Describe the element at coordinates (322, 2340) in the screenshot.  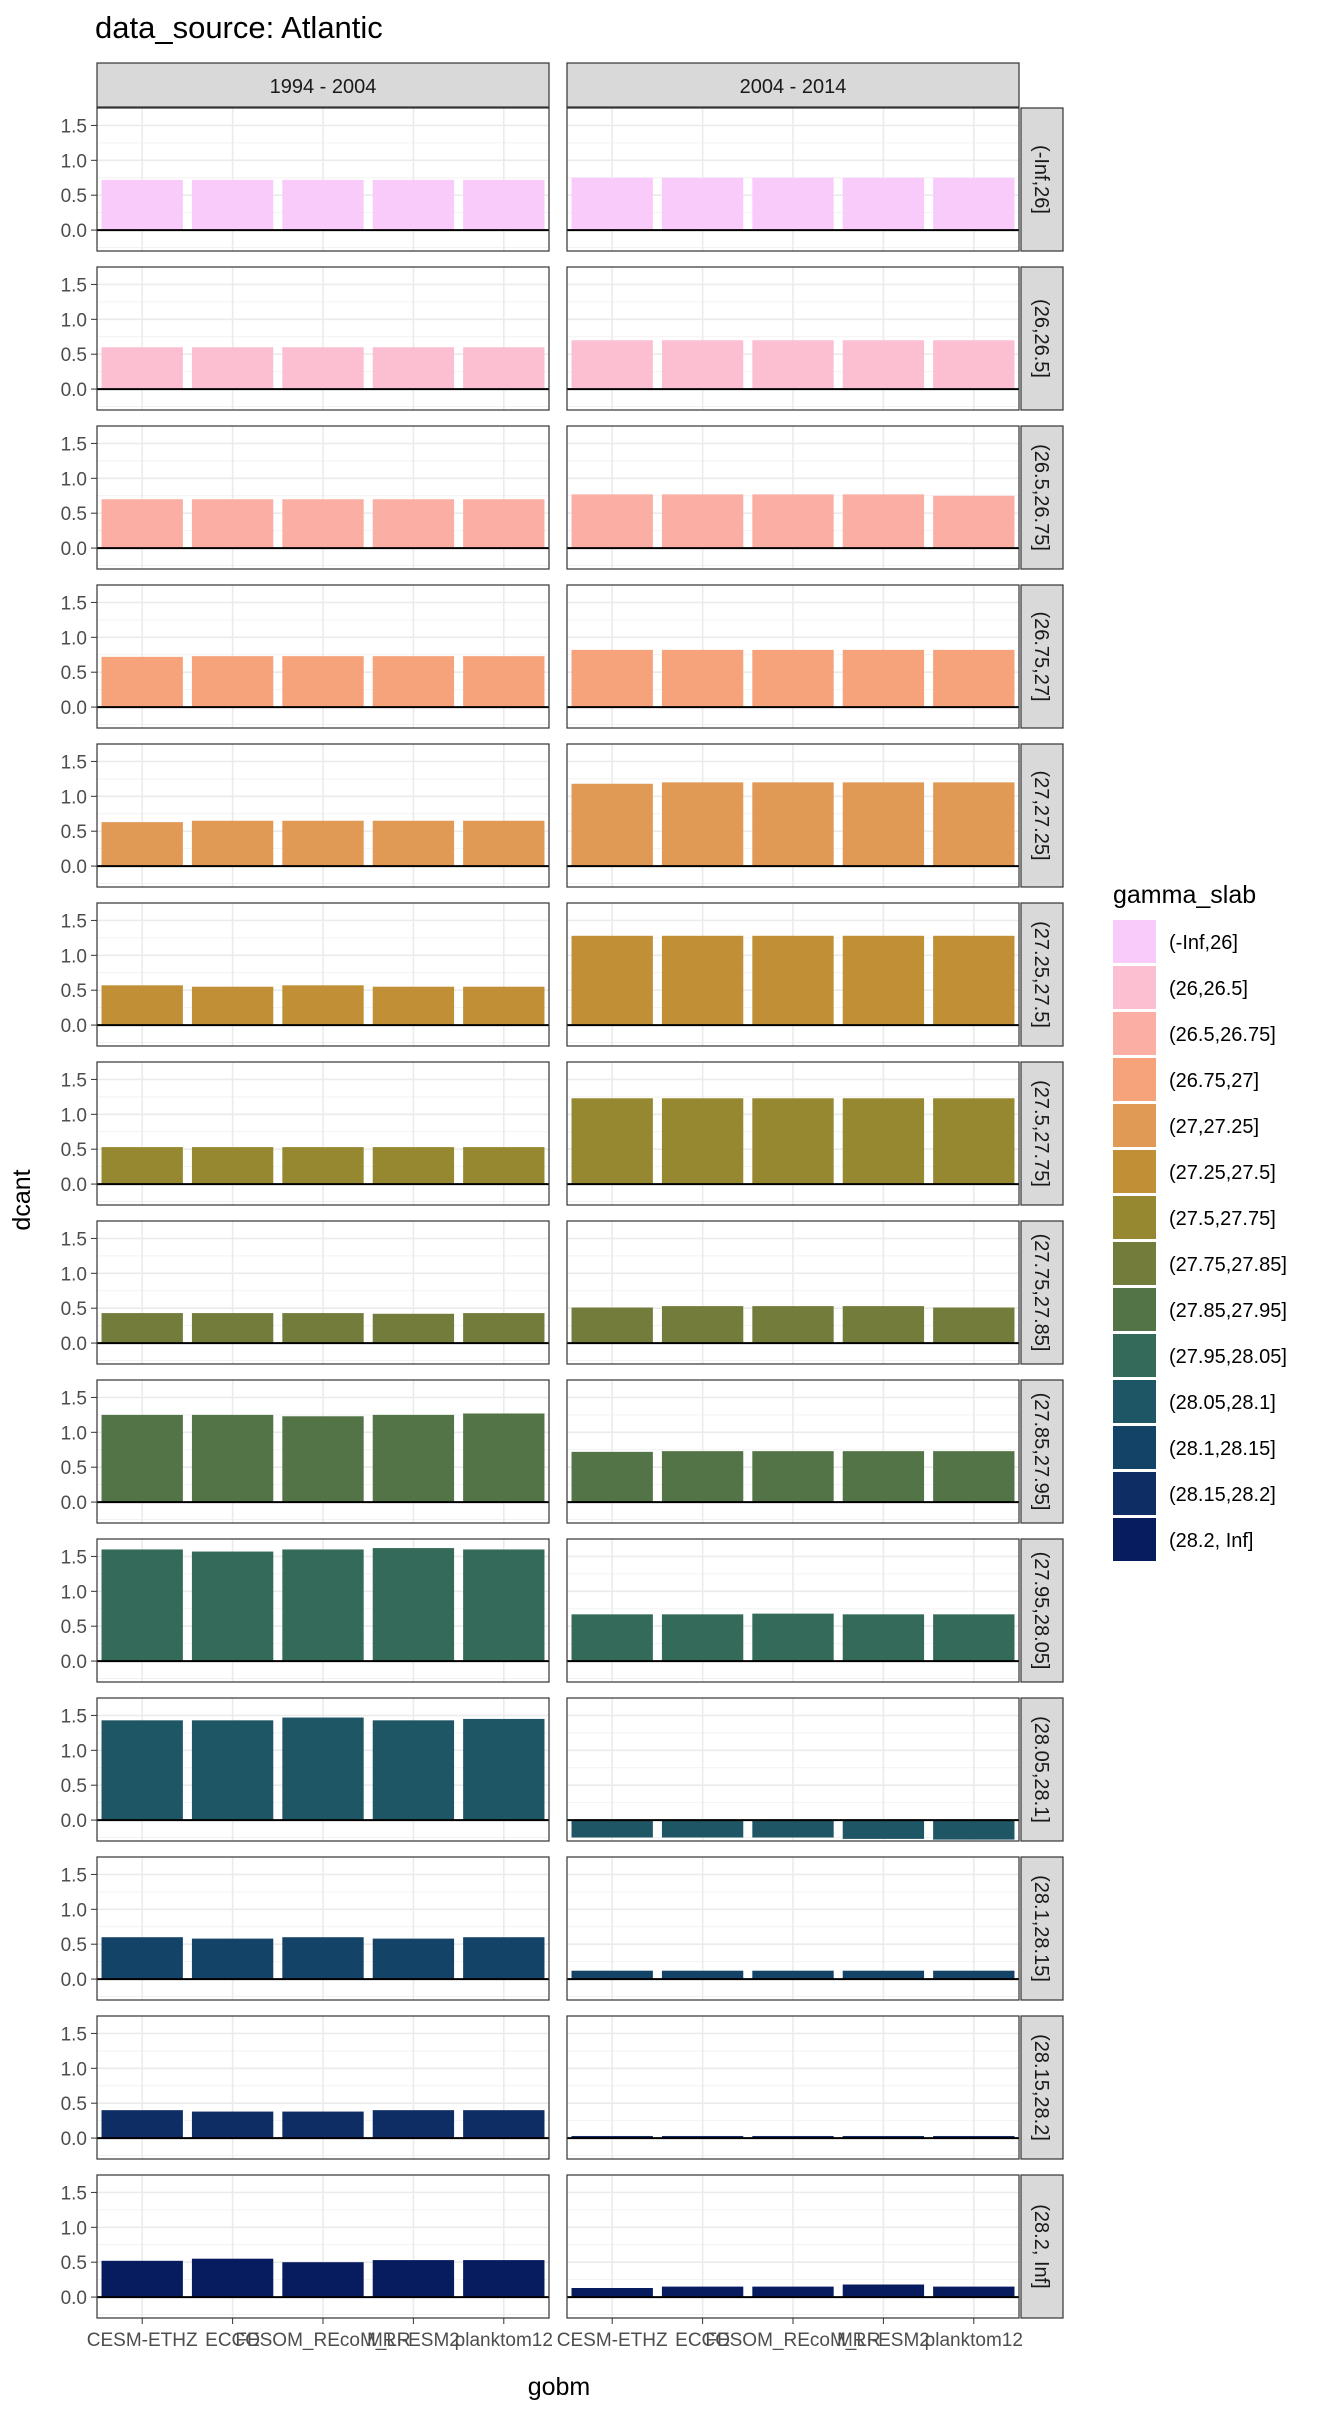
I see `x-tick-label: FESOM_REcoM_LR` at that location.